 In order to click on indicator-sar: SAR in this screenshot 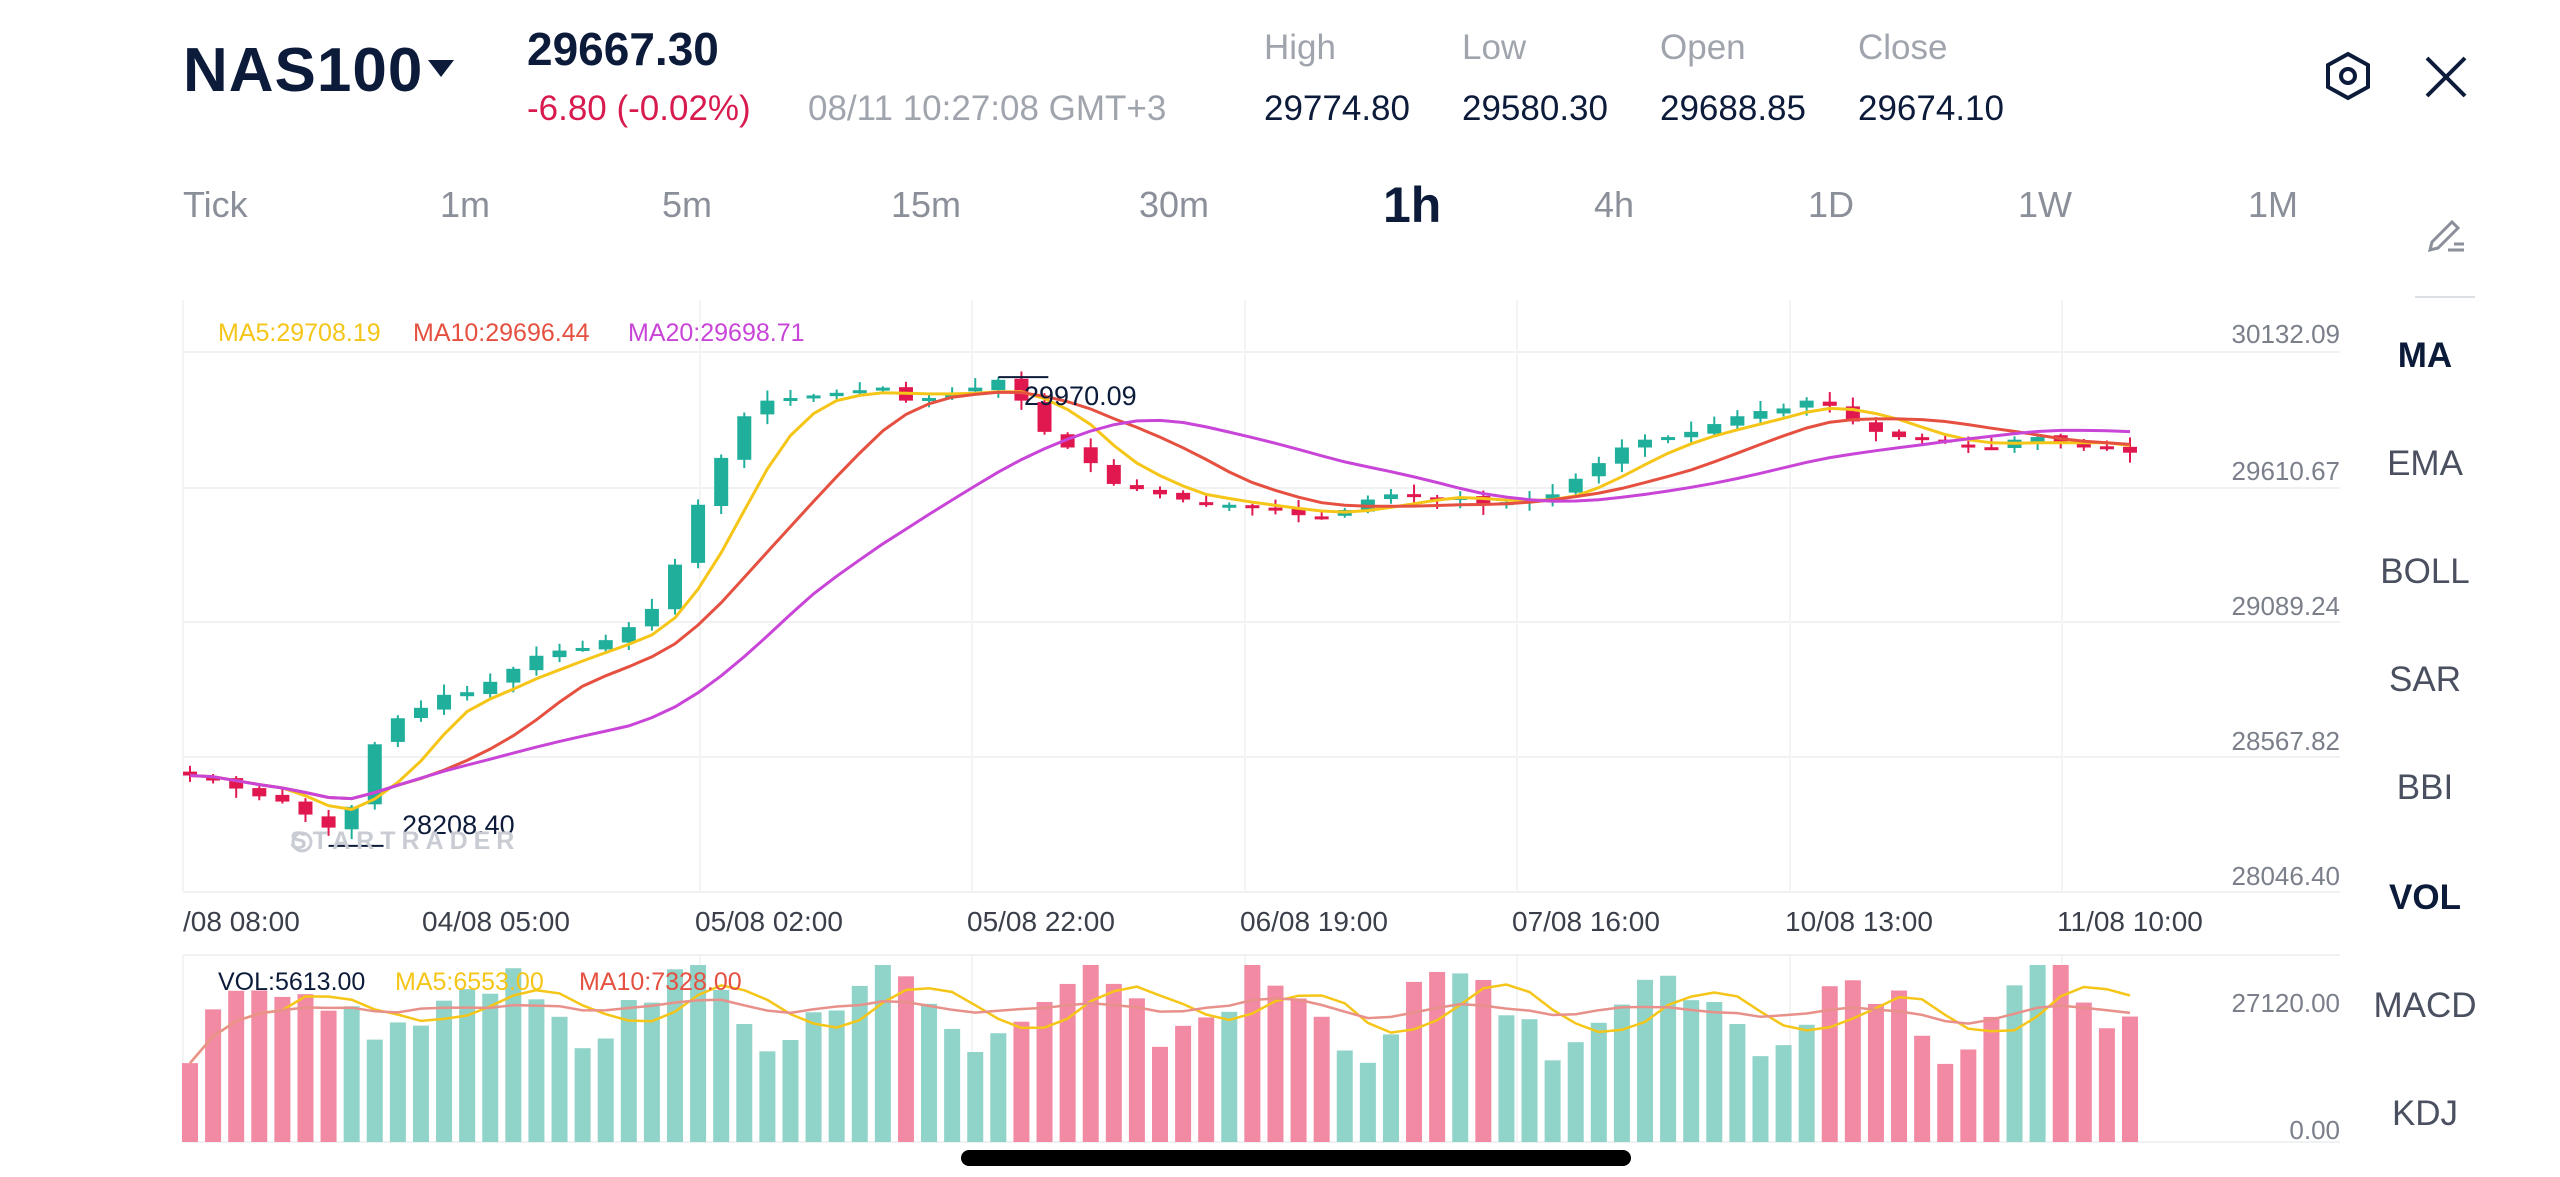, I will do `click(2425, 679)`.